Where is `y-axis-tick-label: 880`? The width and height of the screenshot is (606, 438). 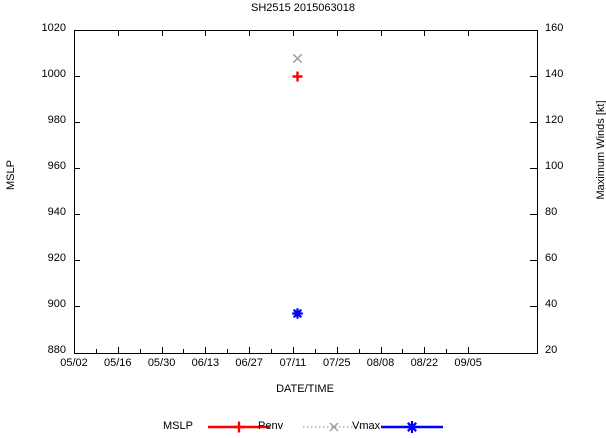
y-axis-tick-label: 880 is located at coordinates (56, 350).